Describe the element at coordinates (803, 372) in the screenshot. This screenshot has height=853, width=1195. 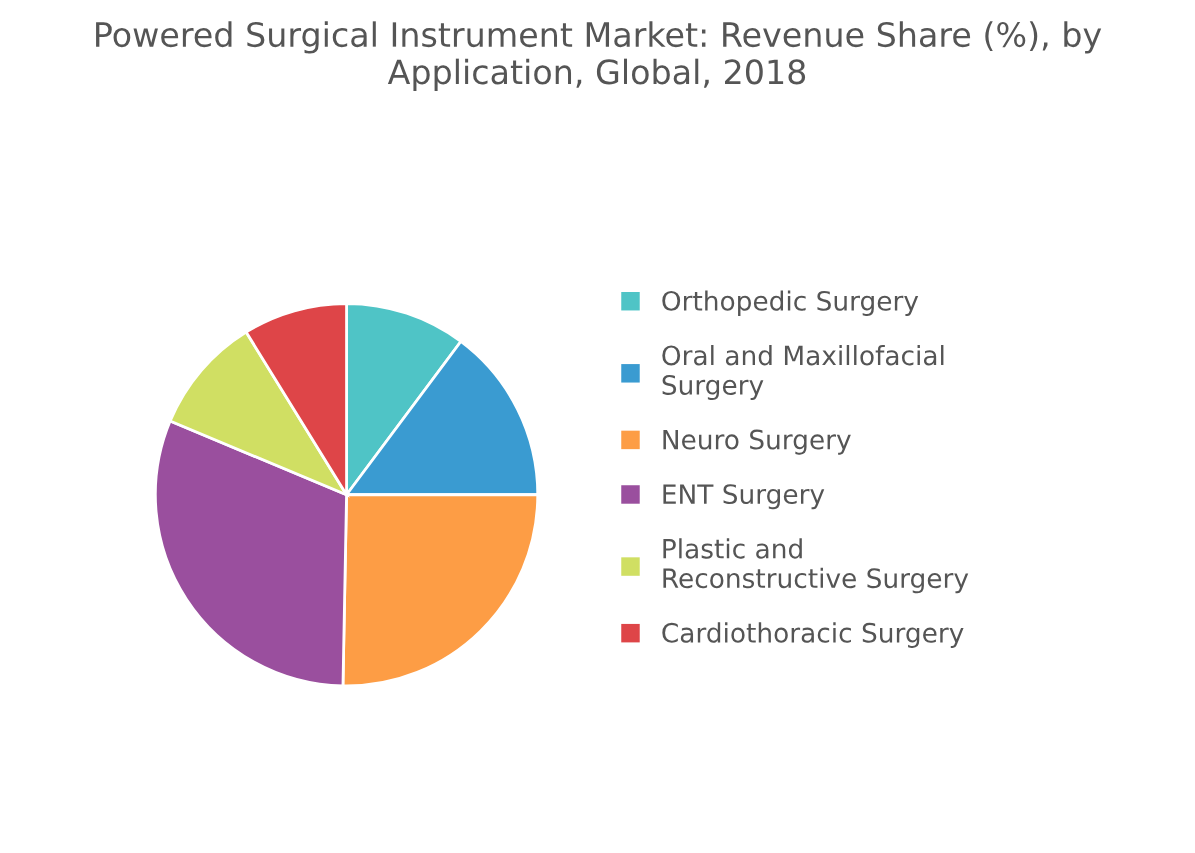
I see `legend-label: Oral and Maxillofacial Surgery` at that location.